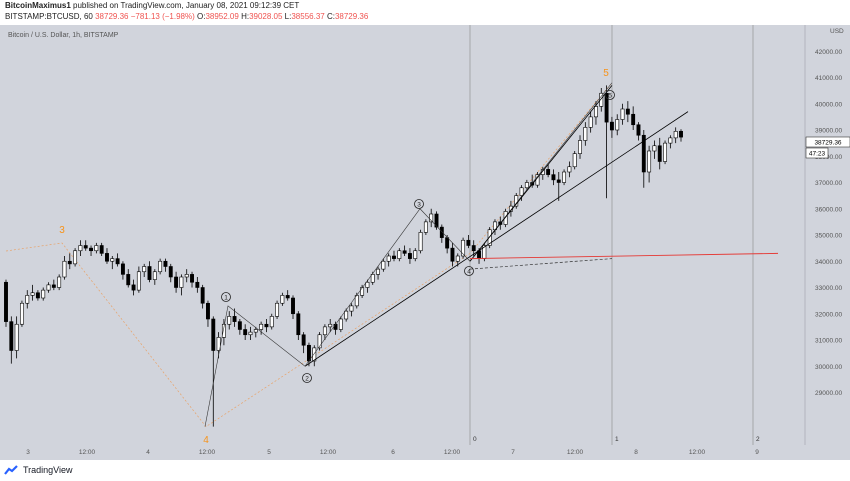 This screenshot has width=850, height=481. What do you see at coordinates (148, 452) in the screenshot?
I see `x-tick-label: 4` at bounding box center [148, 452].